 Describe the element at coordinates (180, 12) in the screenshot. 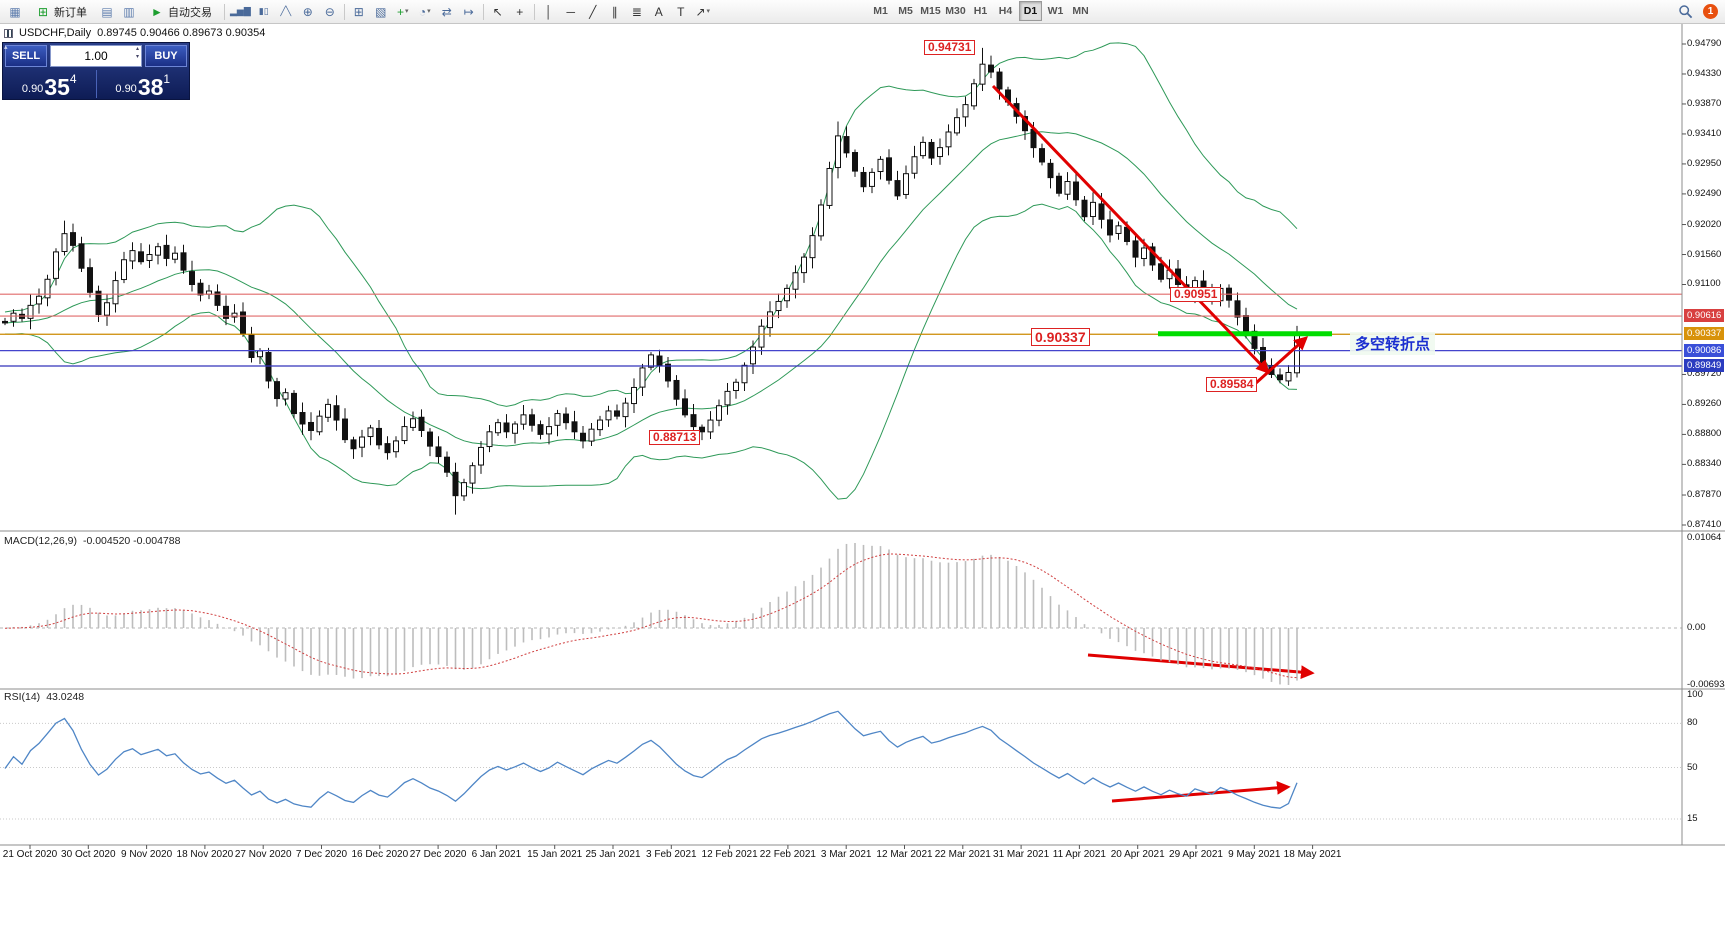

I see `auto-trading-button: ► 自动交易` at that location.